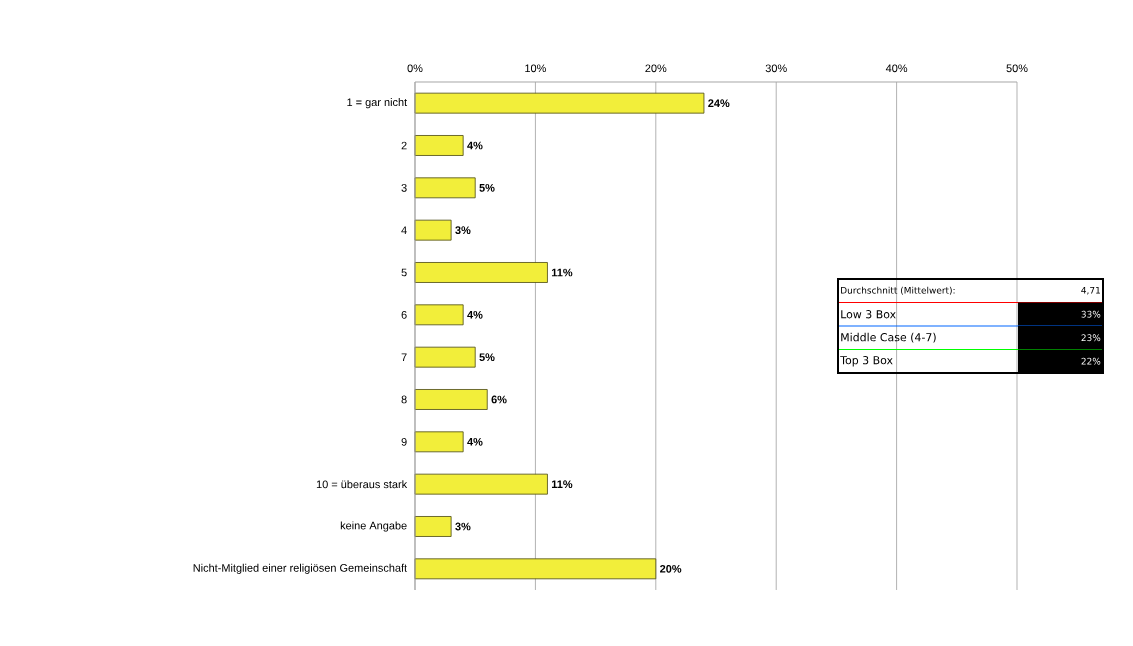 The height and width of the screenshot is (646, 1133). I want to click on data-label: 6%, so click(499, 399).